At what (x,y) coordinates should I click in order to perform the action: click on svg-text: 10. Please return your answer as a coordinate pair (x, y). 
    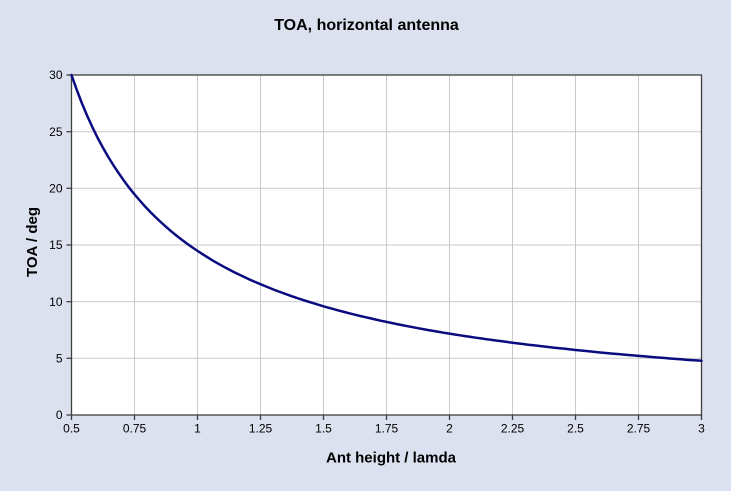
    Looking at the image, I should click on (56, 302).